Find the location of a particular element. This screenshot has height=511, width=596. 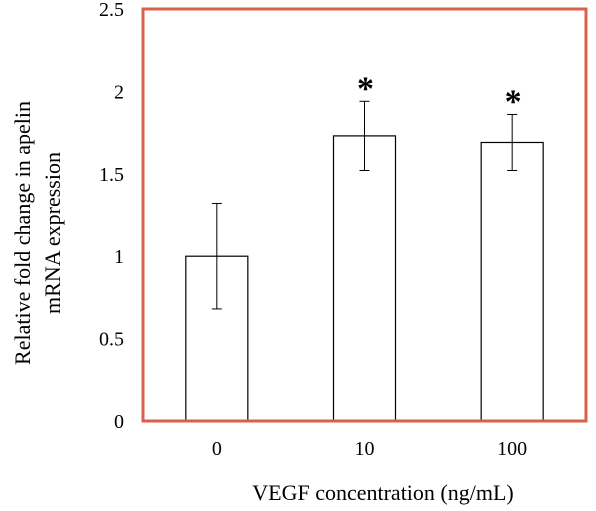

y-tick-label: 1 is located at coordinates (119, 257).